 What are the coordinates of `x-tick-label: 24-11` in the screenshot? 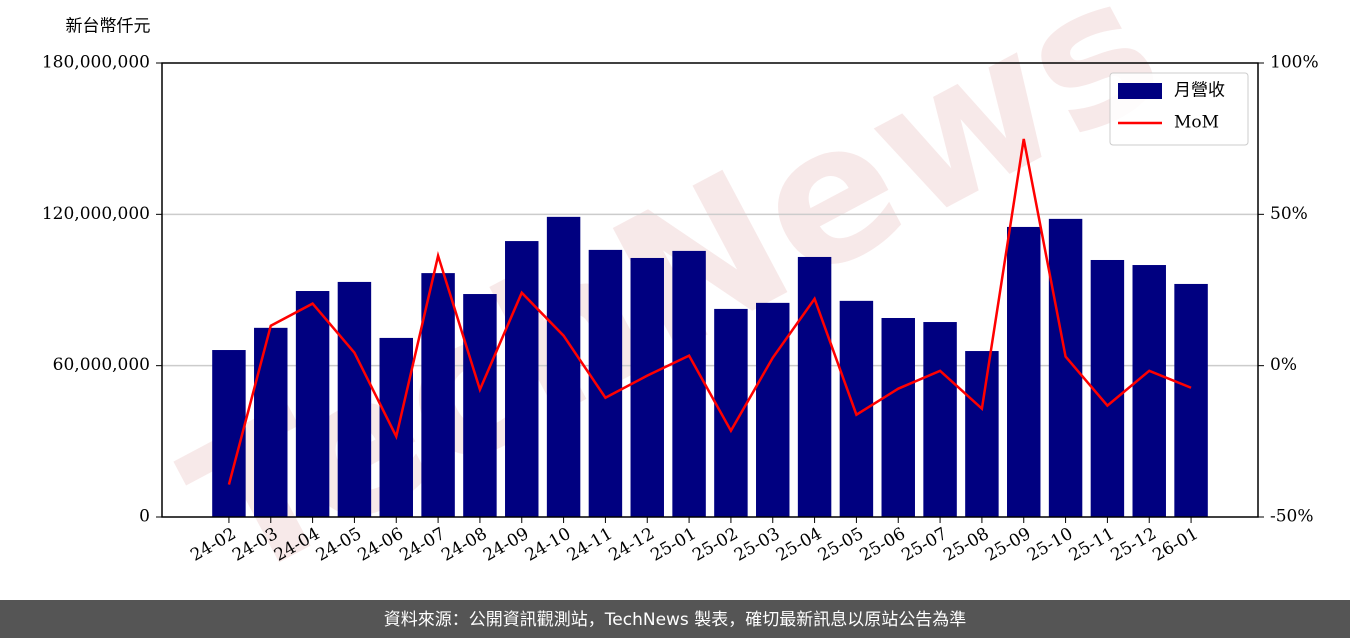 It's located at (590, 545).